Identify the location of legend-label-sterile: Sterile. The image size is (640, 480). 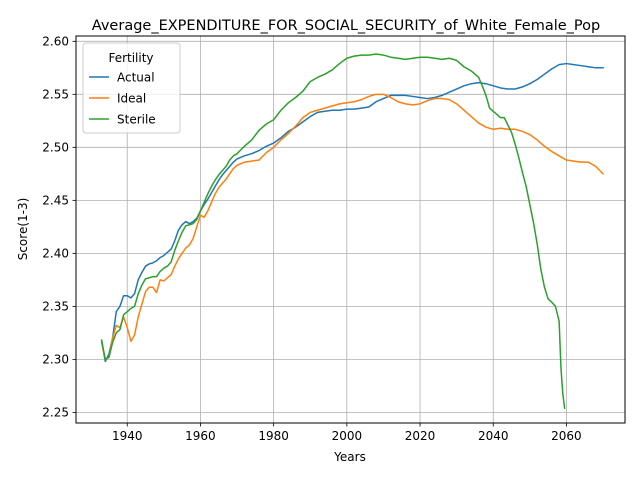
(136, 120).